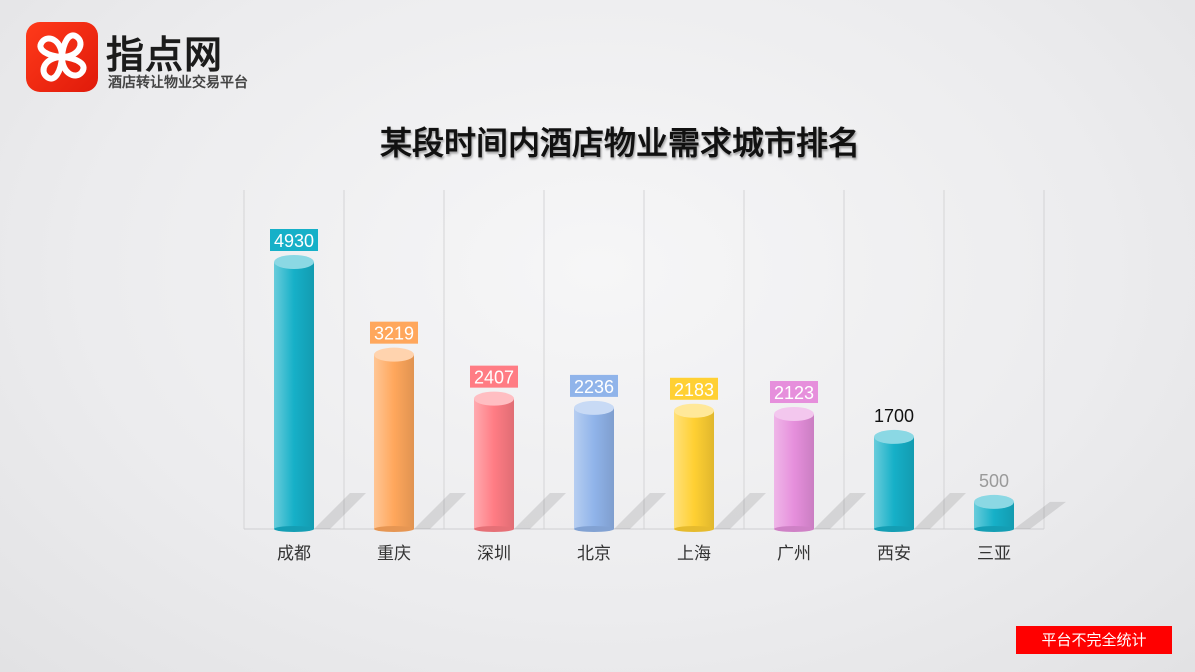  Describe the element at coordinates (178, 83) in the screenshot. I see `brand-tagline: 酒店转让物业交易平台` at that location.